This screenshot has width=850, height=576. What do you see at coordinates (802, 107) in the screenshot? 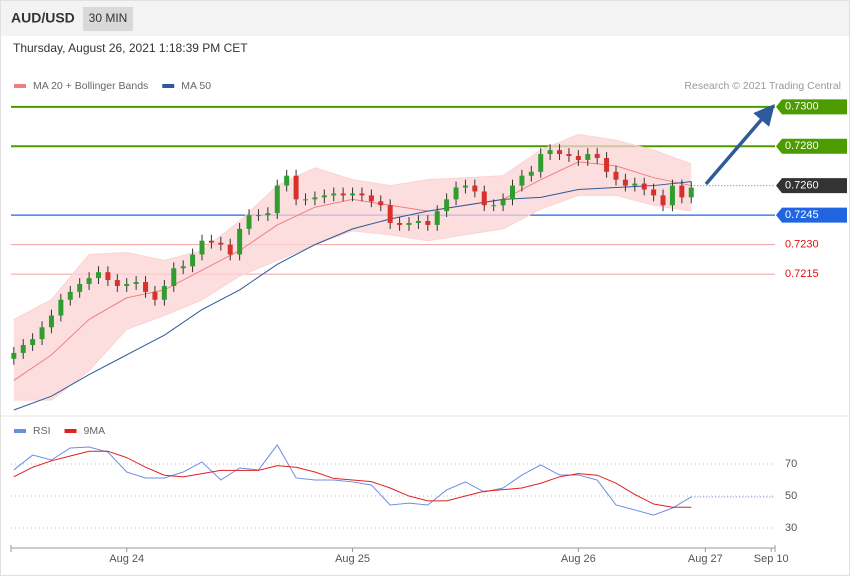
I see `level-label: 0.7300` at bounding box center [802, 107].